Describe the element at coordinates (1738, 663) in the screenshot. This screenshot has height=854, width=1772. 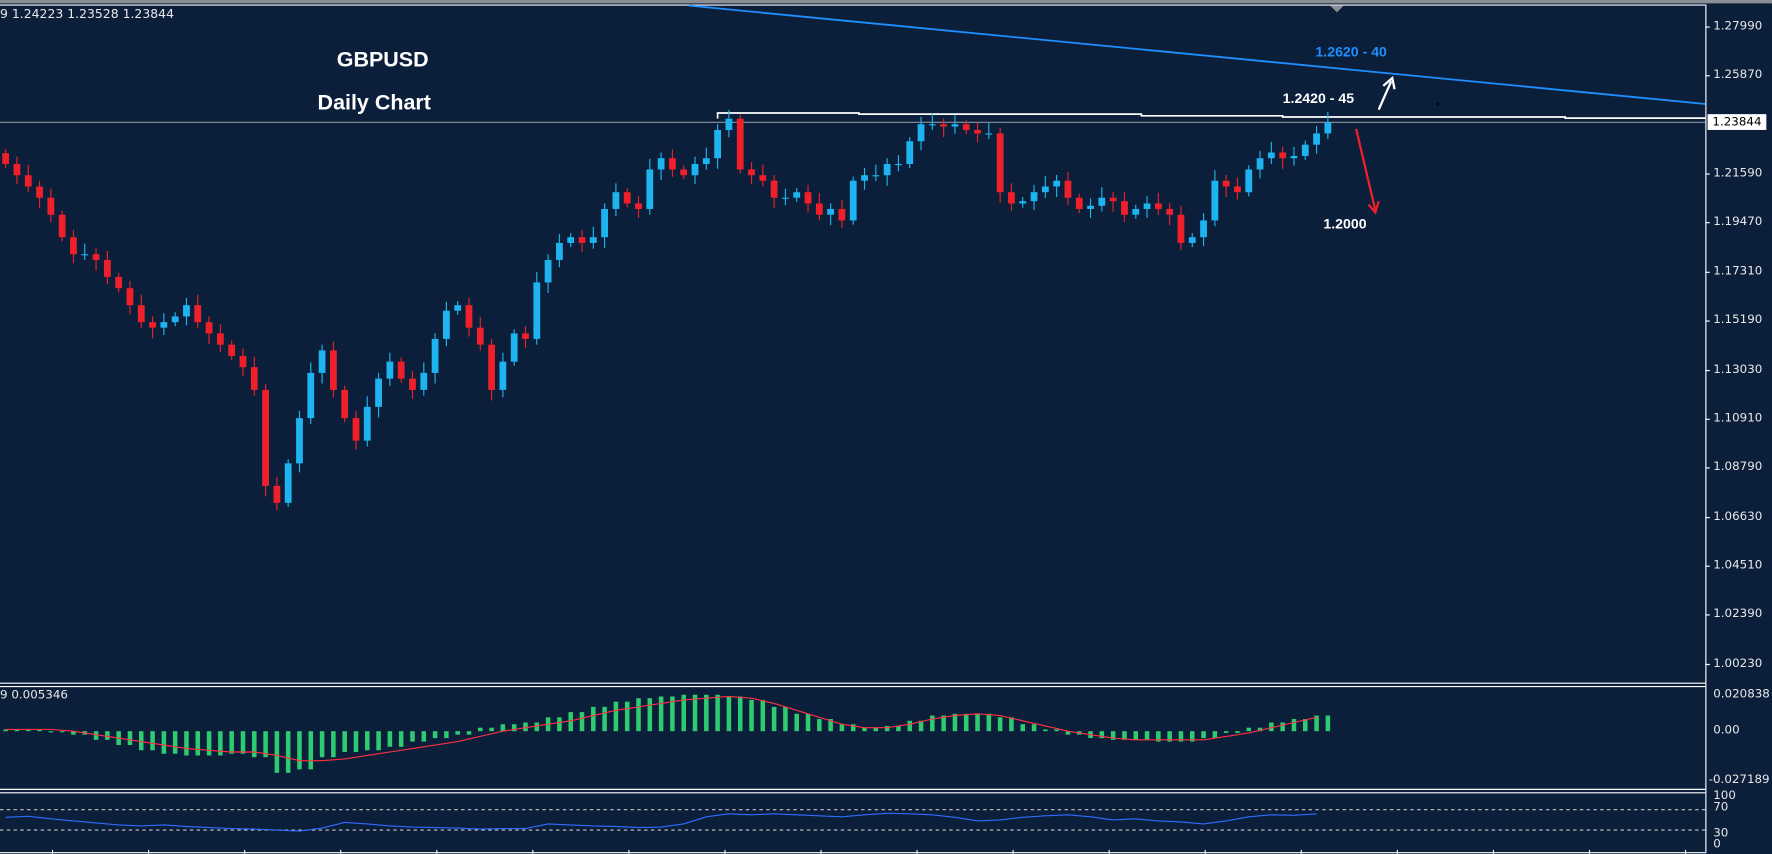
I see `price-axis-label: 1.00230` at that location.